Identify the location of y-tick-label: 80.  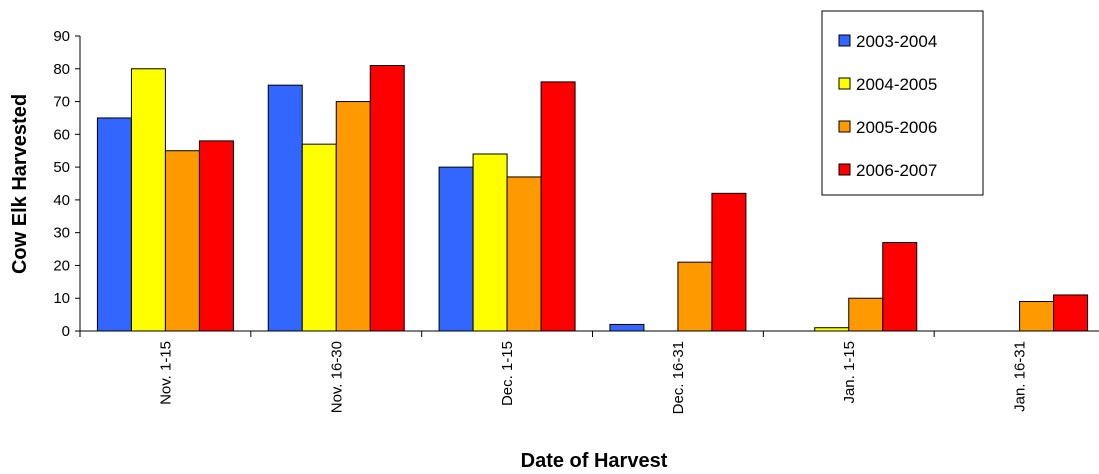
(61, 69).